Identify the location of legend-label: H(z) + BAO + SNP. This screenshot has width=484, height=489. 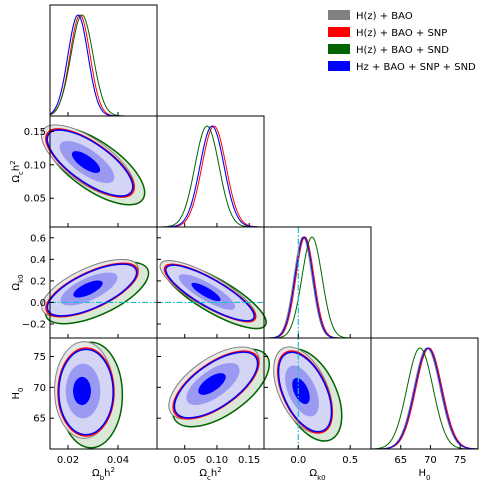
(401, 33).